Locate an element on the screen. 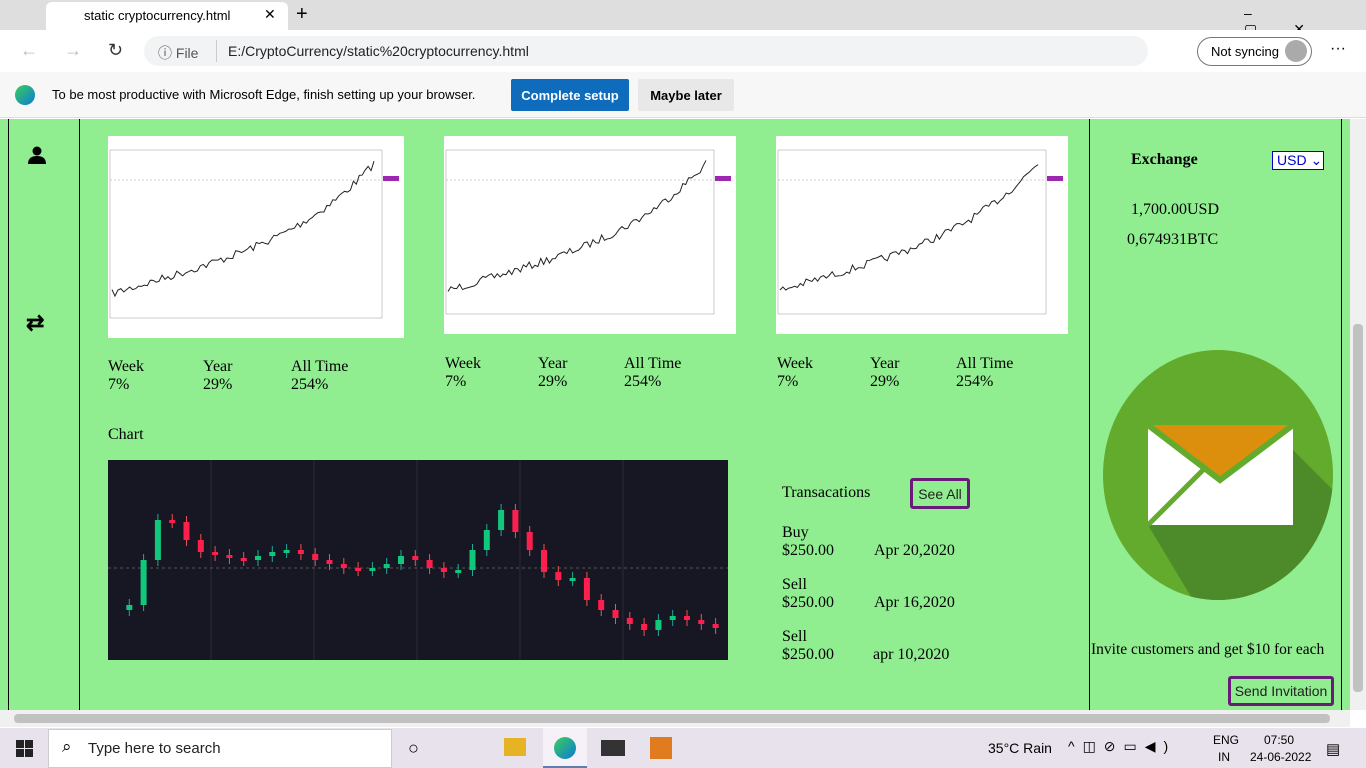  user-icon is located at coordinates (37, 155).